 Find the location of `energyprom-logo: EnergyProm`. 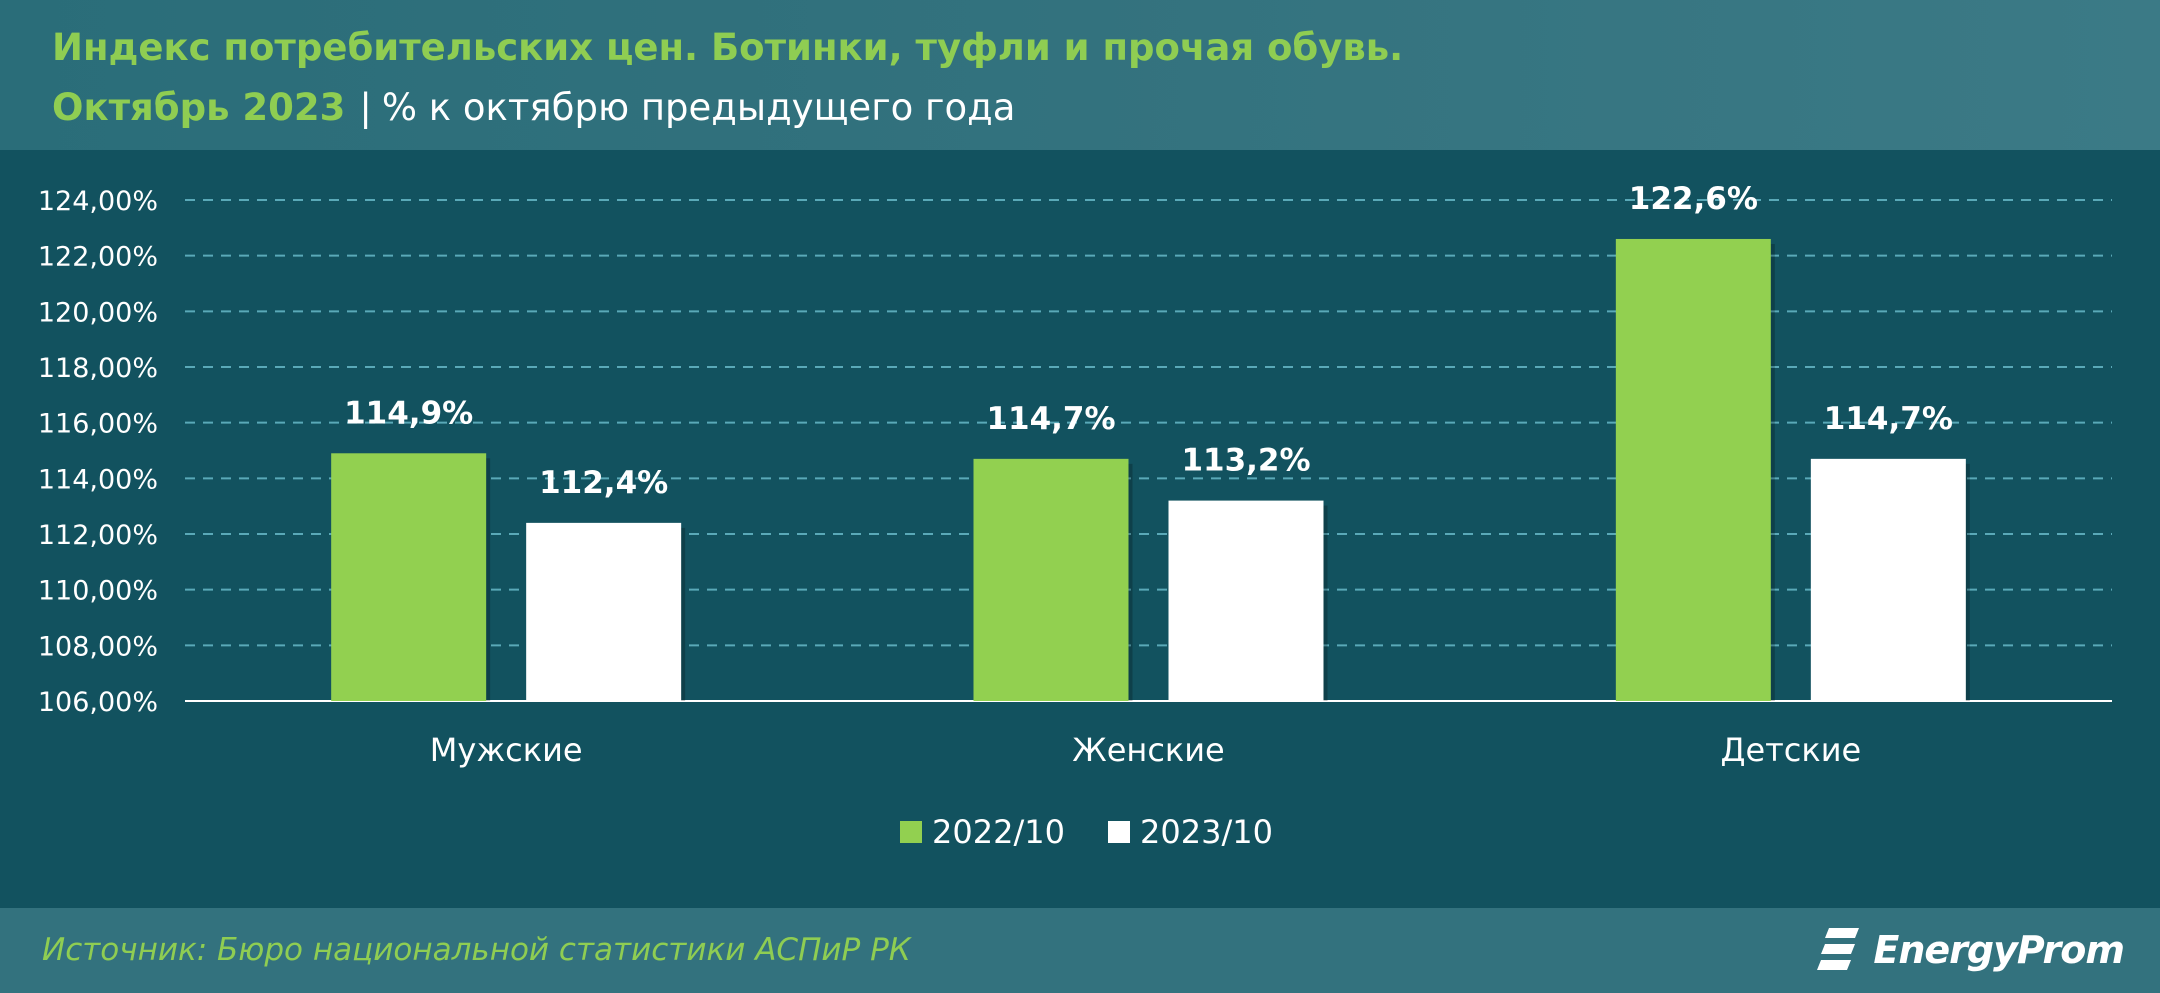

energyprom-logo: EnergyProm is located at coordinates (1970, 950).